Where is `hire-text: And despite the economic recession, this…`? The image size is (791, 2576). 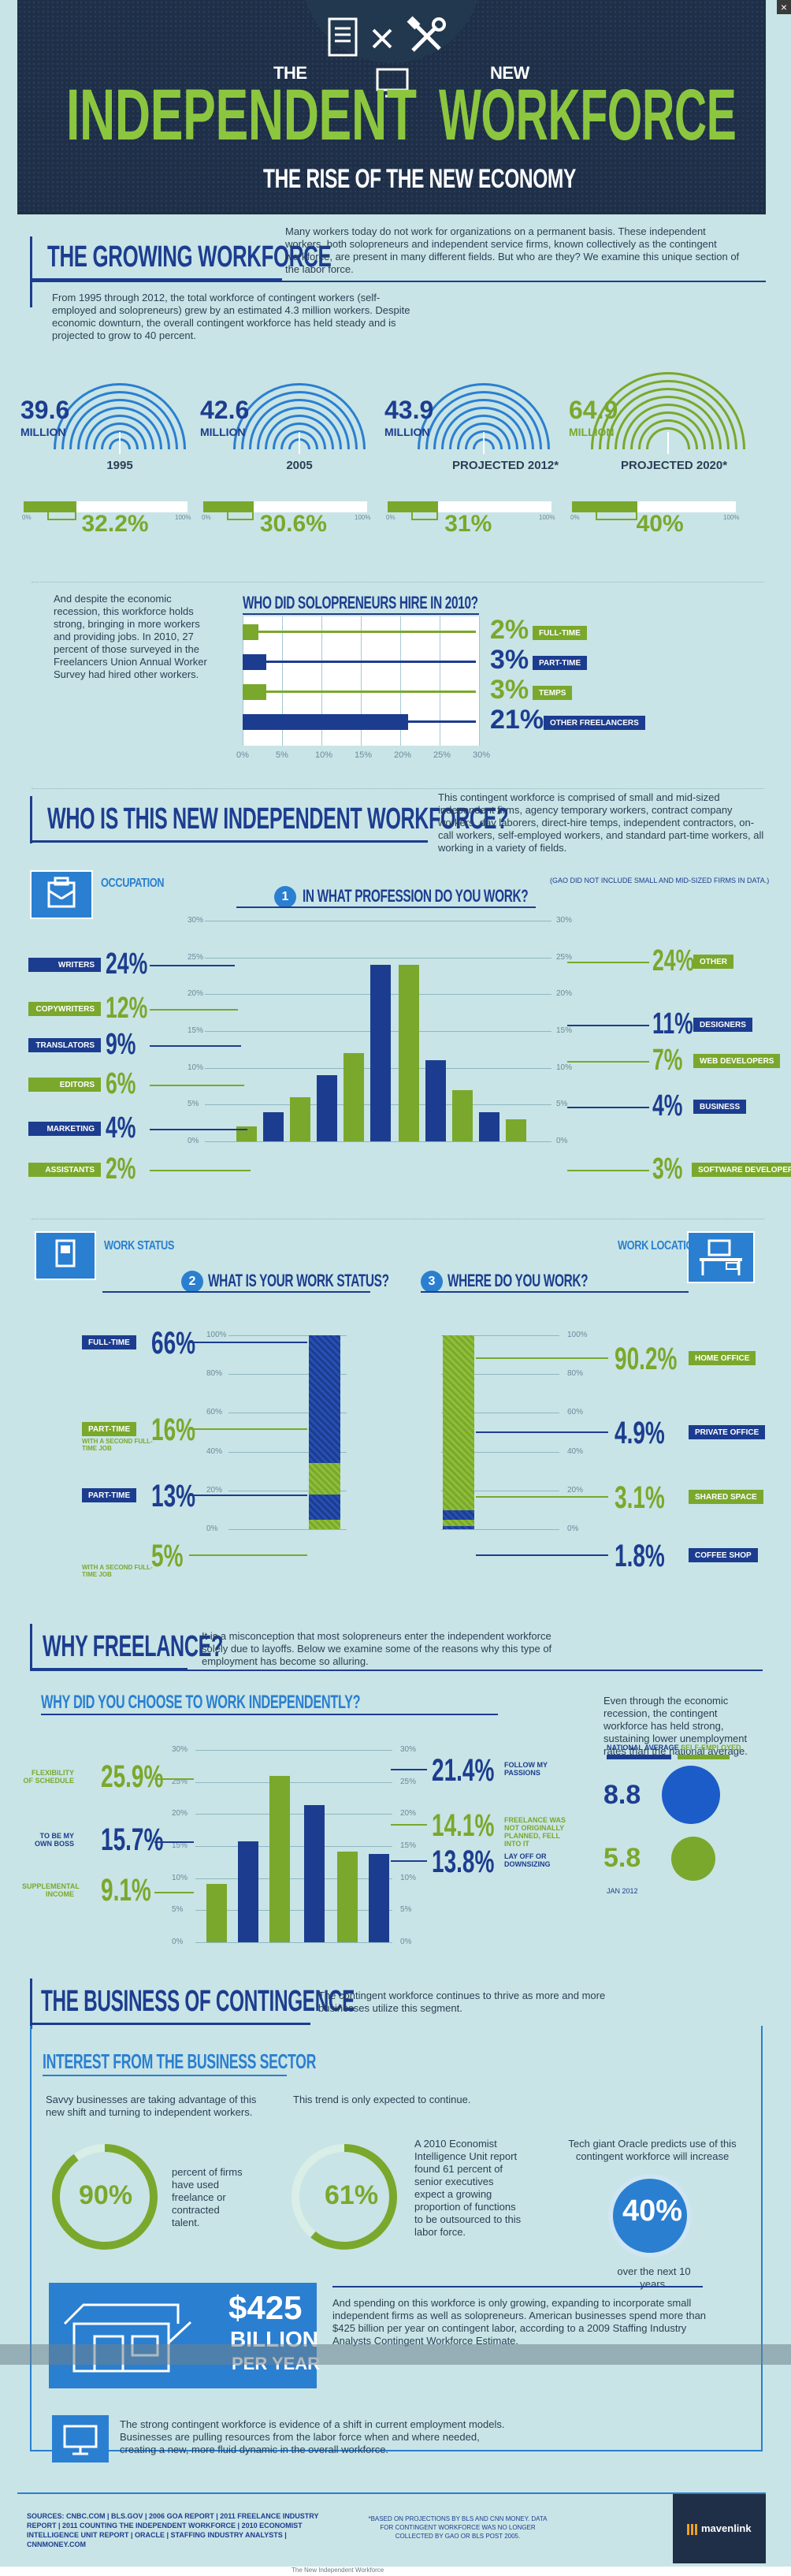
hire-text: And despite the economic recession, this… is located at coordinates (130, 636).